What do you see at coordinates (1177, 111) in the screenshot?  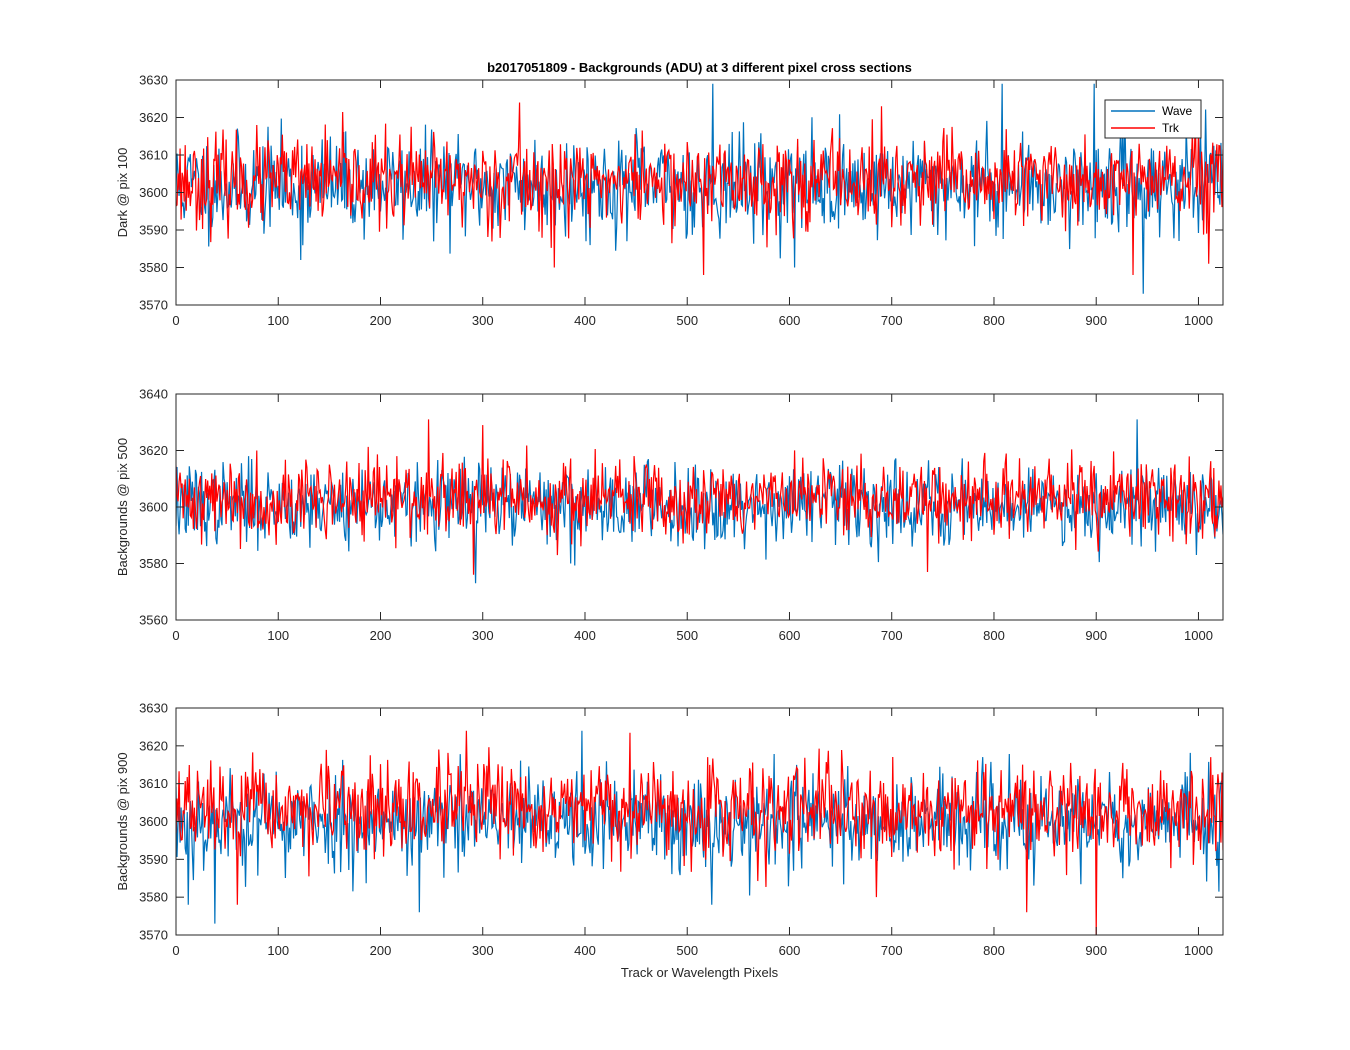 I see `legend-label-wave: Wave` at bounding box center [1177, 111].